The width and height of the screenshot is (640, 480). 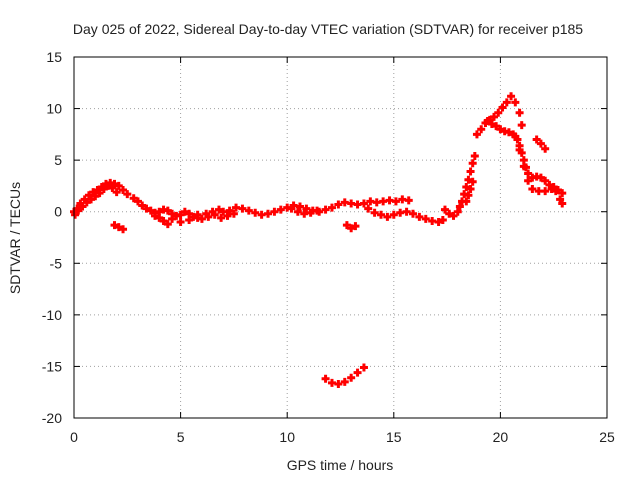 What do you see at coordinates (52, 315) in the screenshot?
I see `y-tick-label: -10` at bounding box center [52, 315].